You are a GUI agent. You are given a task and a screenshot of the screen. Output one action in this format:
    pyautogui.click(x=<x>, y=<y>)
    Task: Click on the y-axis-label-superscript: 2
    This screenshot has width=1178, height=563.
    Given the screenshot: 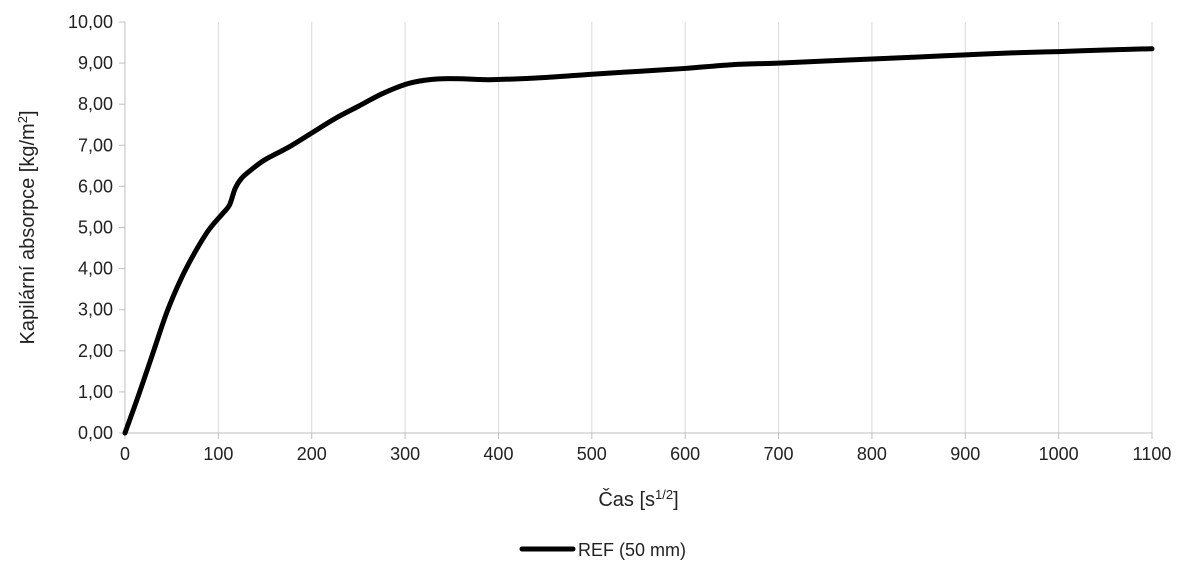 What is the action you would take?
    pyautogui.click(x=22, y=119)
    